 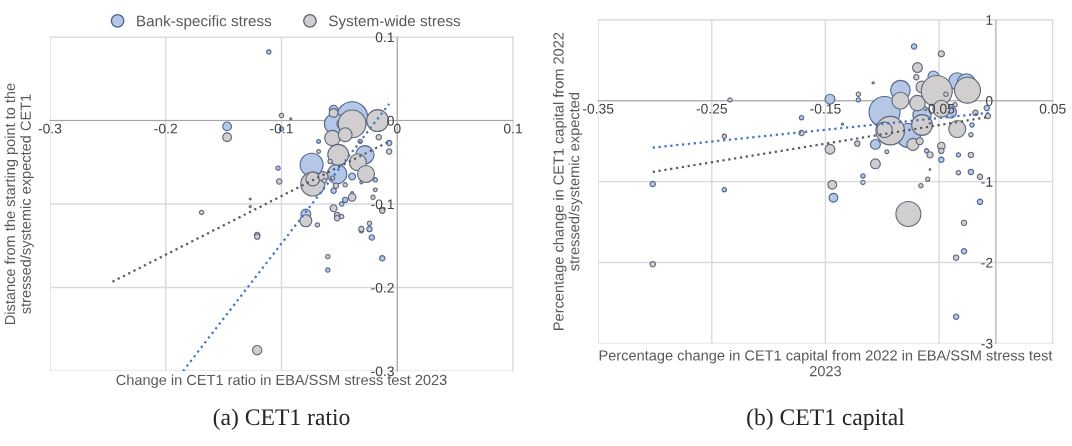 What do you see at coordinates (384, 37) in the screenshot?
I see `y-tick-label: 0.1` at bounding box center [384, 37].